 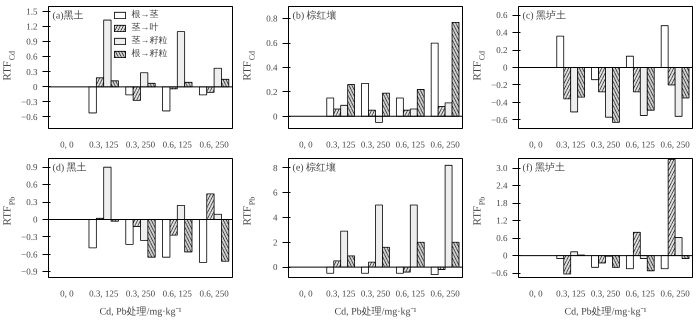 What do you see at coordinates (68, 16) in the screenshot?
I see `chart-title: (a)黑土` at bounding box center [68, 16].